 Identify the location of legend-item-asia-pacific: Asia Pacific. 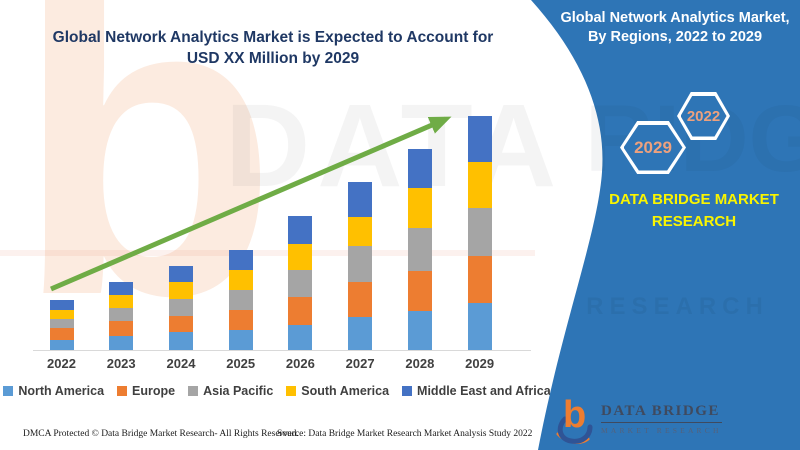
(230, 391).